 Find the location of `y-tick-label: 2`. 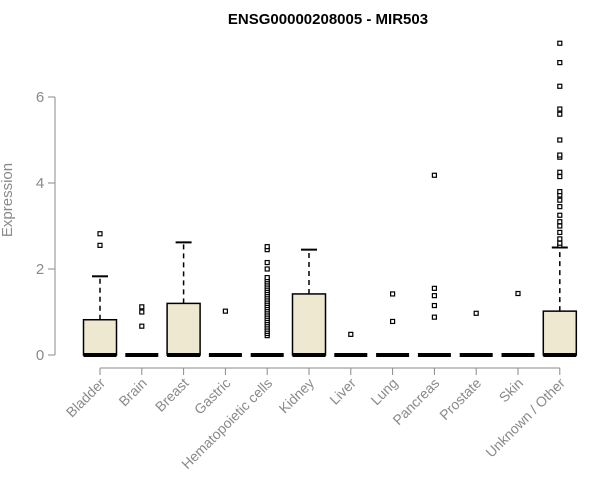

y-tick-label: 2 is located at coordinates (40, 269).